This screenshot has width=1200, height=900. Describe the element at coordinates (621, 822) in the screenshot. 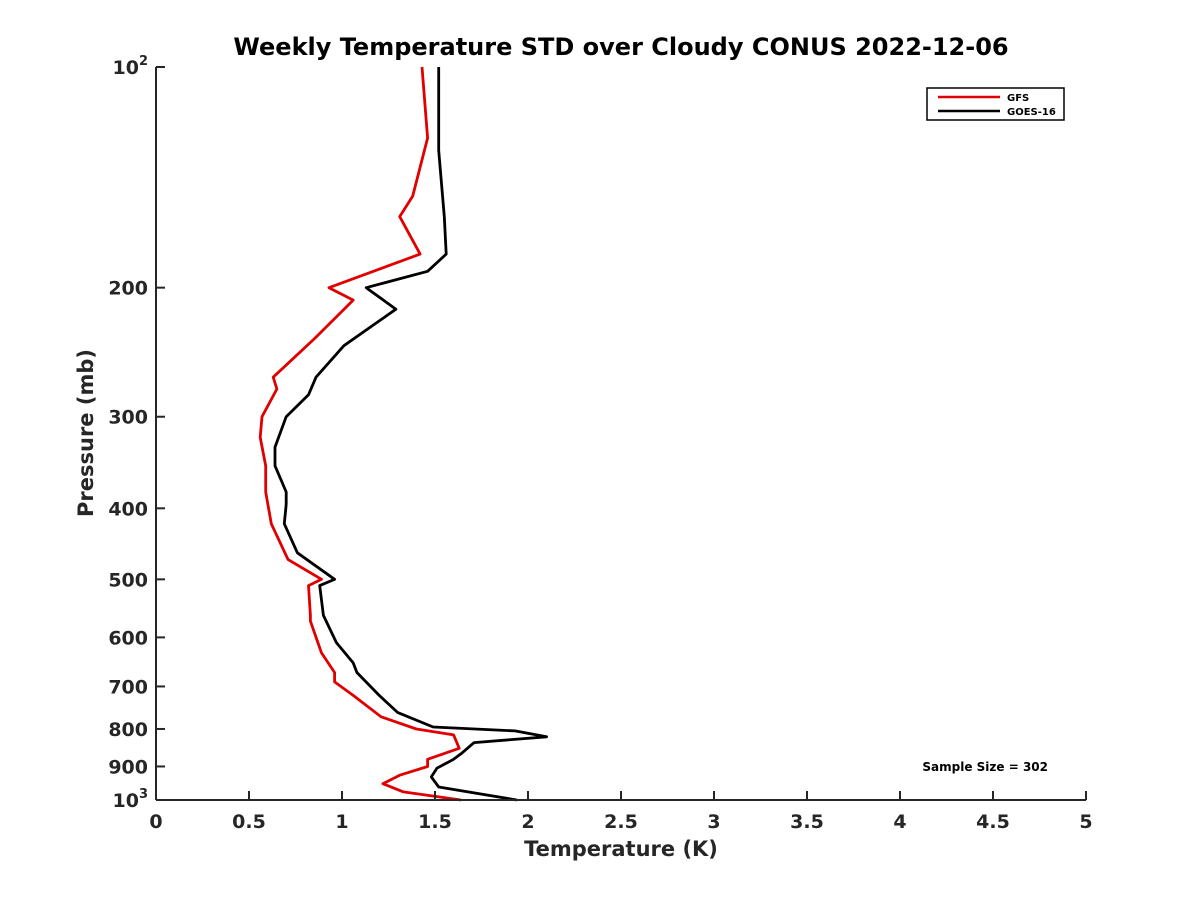

I see `x-tick-label: 2.5` at that location.